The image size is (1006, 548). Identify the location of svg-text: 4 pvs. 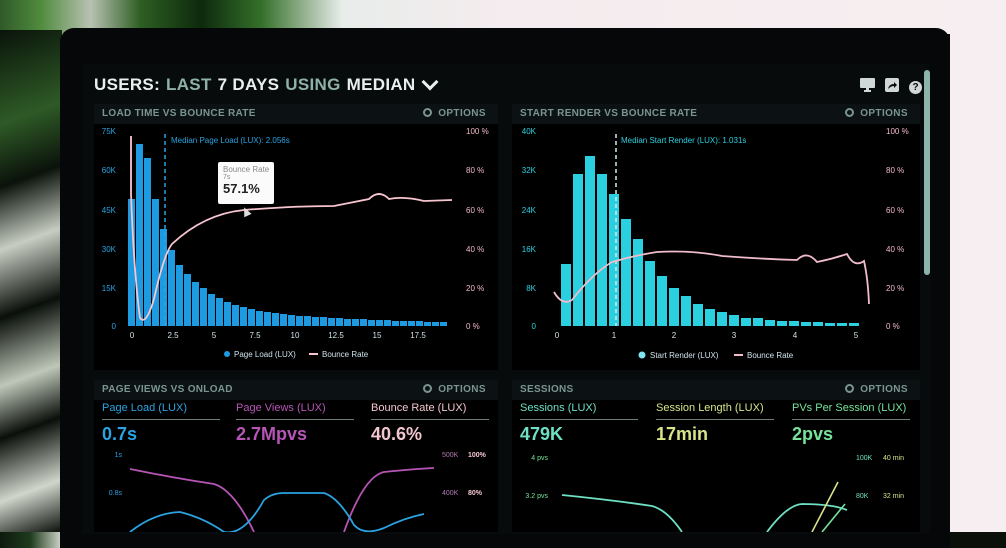
(539, 458).